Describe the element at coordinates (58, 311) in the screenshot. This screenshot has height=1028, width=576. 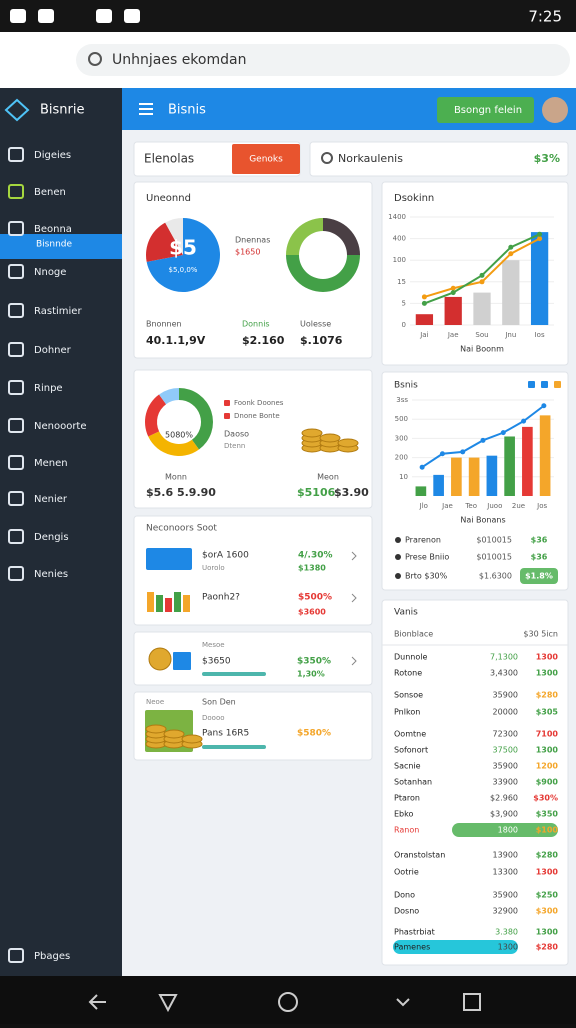
I see `nav-item: Rastimier` at that location.